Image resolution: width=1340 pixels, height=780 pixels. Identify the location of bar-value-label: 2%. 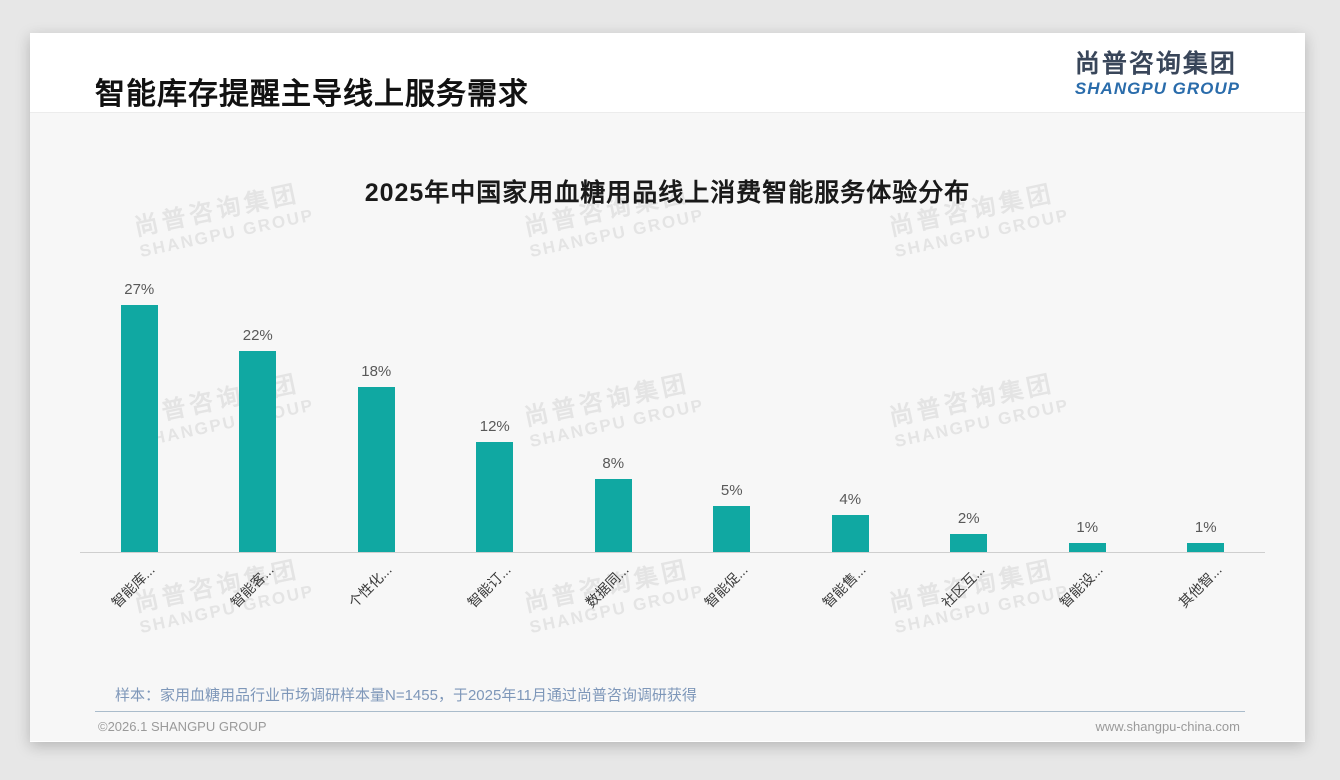
(968, 518).